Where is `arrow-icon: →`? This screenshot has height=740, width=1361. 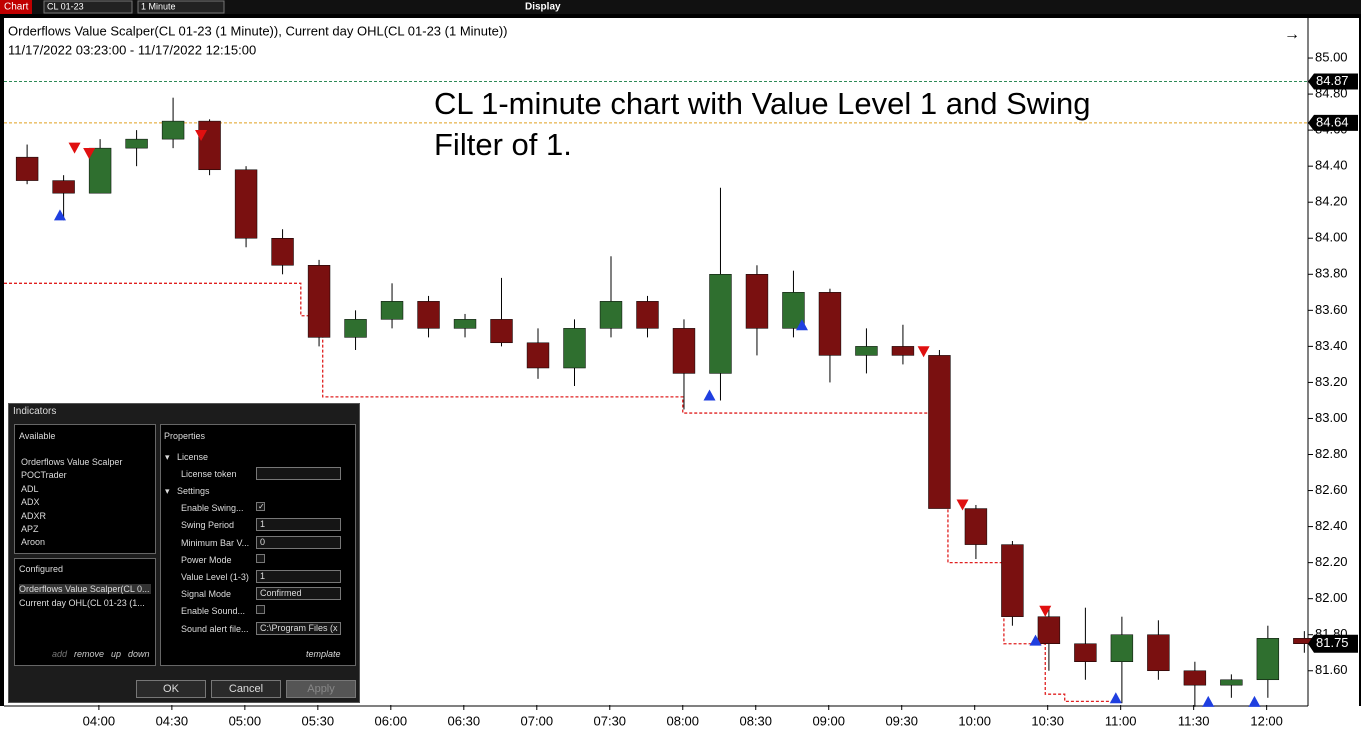
arrow-icon: → is located at coordinates (1292, 34).